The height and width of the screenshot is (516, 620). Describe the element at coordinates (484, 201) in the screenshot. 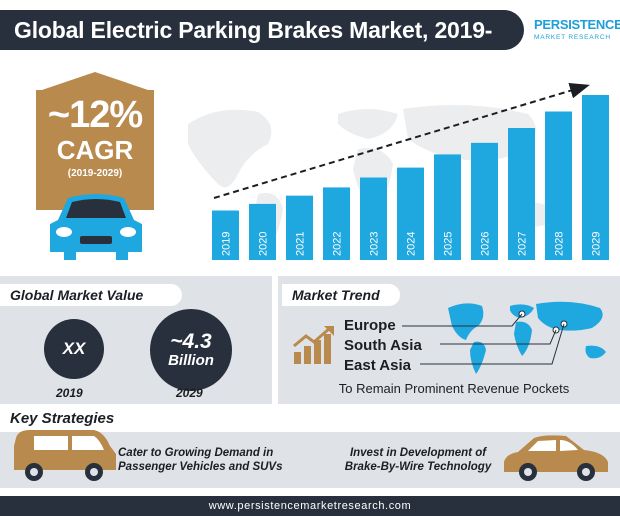

I see `bar-2026` at that location.